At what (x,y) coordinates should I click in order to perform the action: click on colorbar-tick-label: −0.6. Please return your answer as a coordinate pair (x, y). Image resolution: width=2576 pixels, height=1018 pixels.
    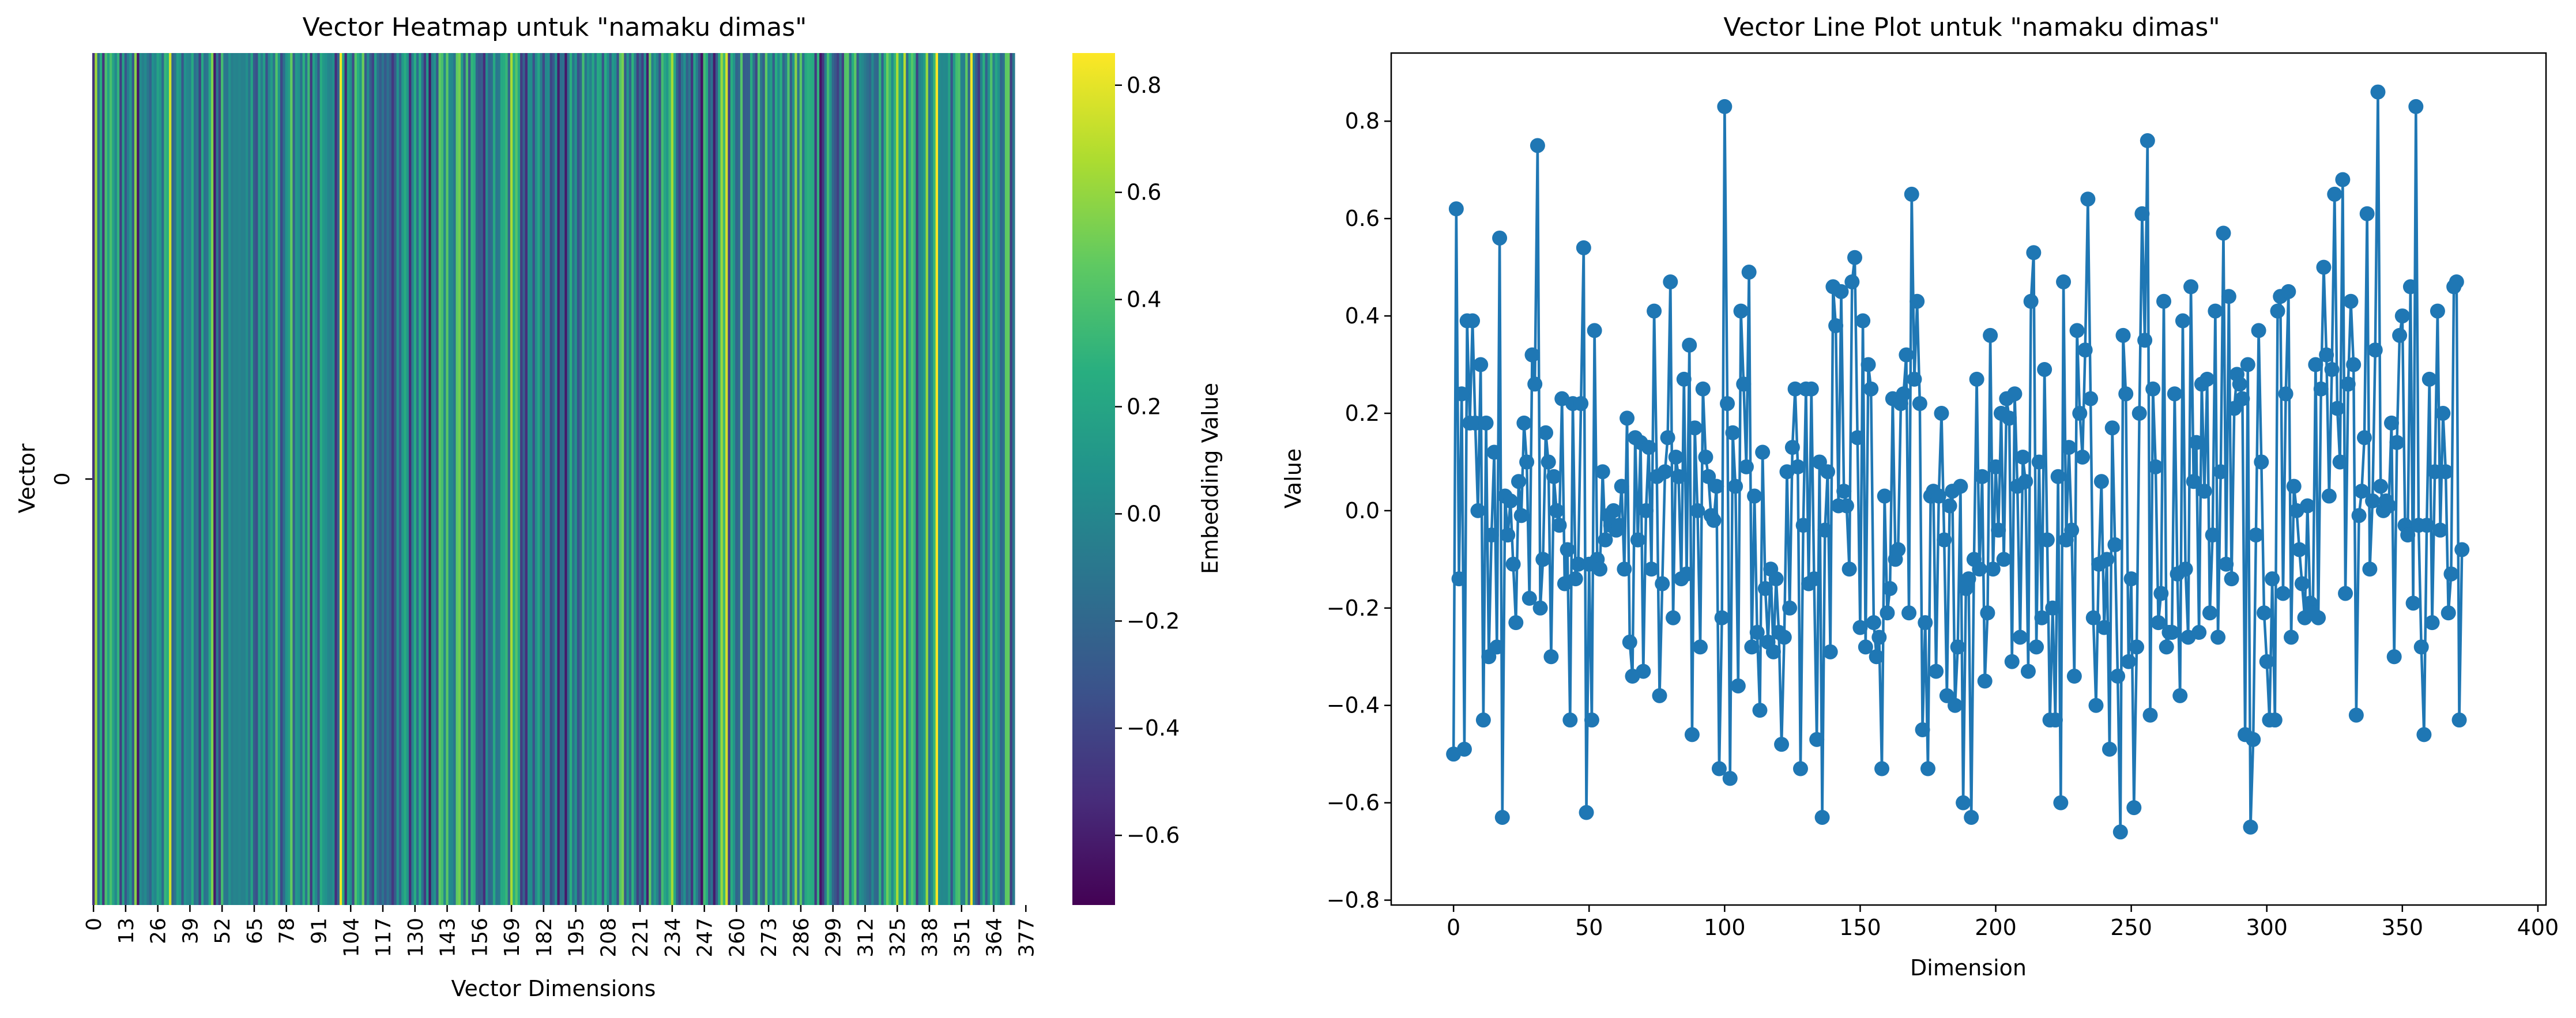
    Looking at the image, I should click on (1153, 835).